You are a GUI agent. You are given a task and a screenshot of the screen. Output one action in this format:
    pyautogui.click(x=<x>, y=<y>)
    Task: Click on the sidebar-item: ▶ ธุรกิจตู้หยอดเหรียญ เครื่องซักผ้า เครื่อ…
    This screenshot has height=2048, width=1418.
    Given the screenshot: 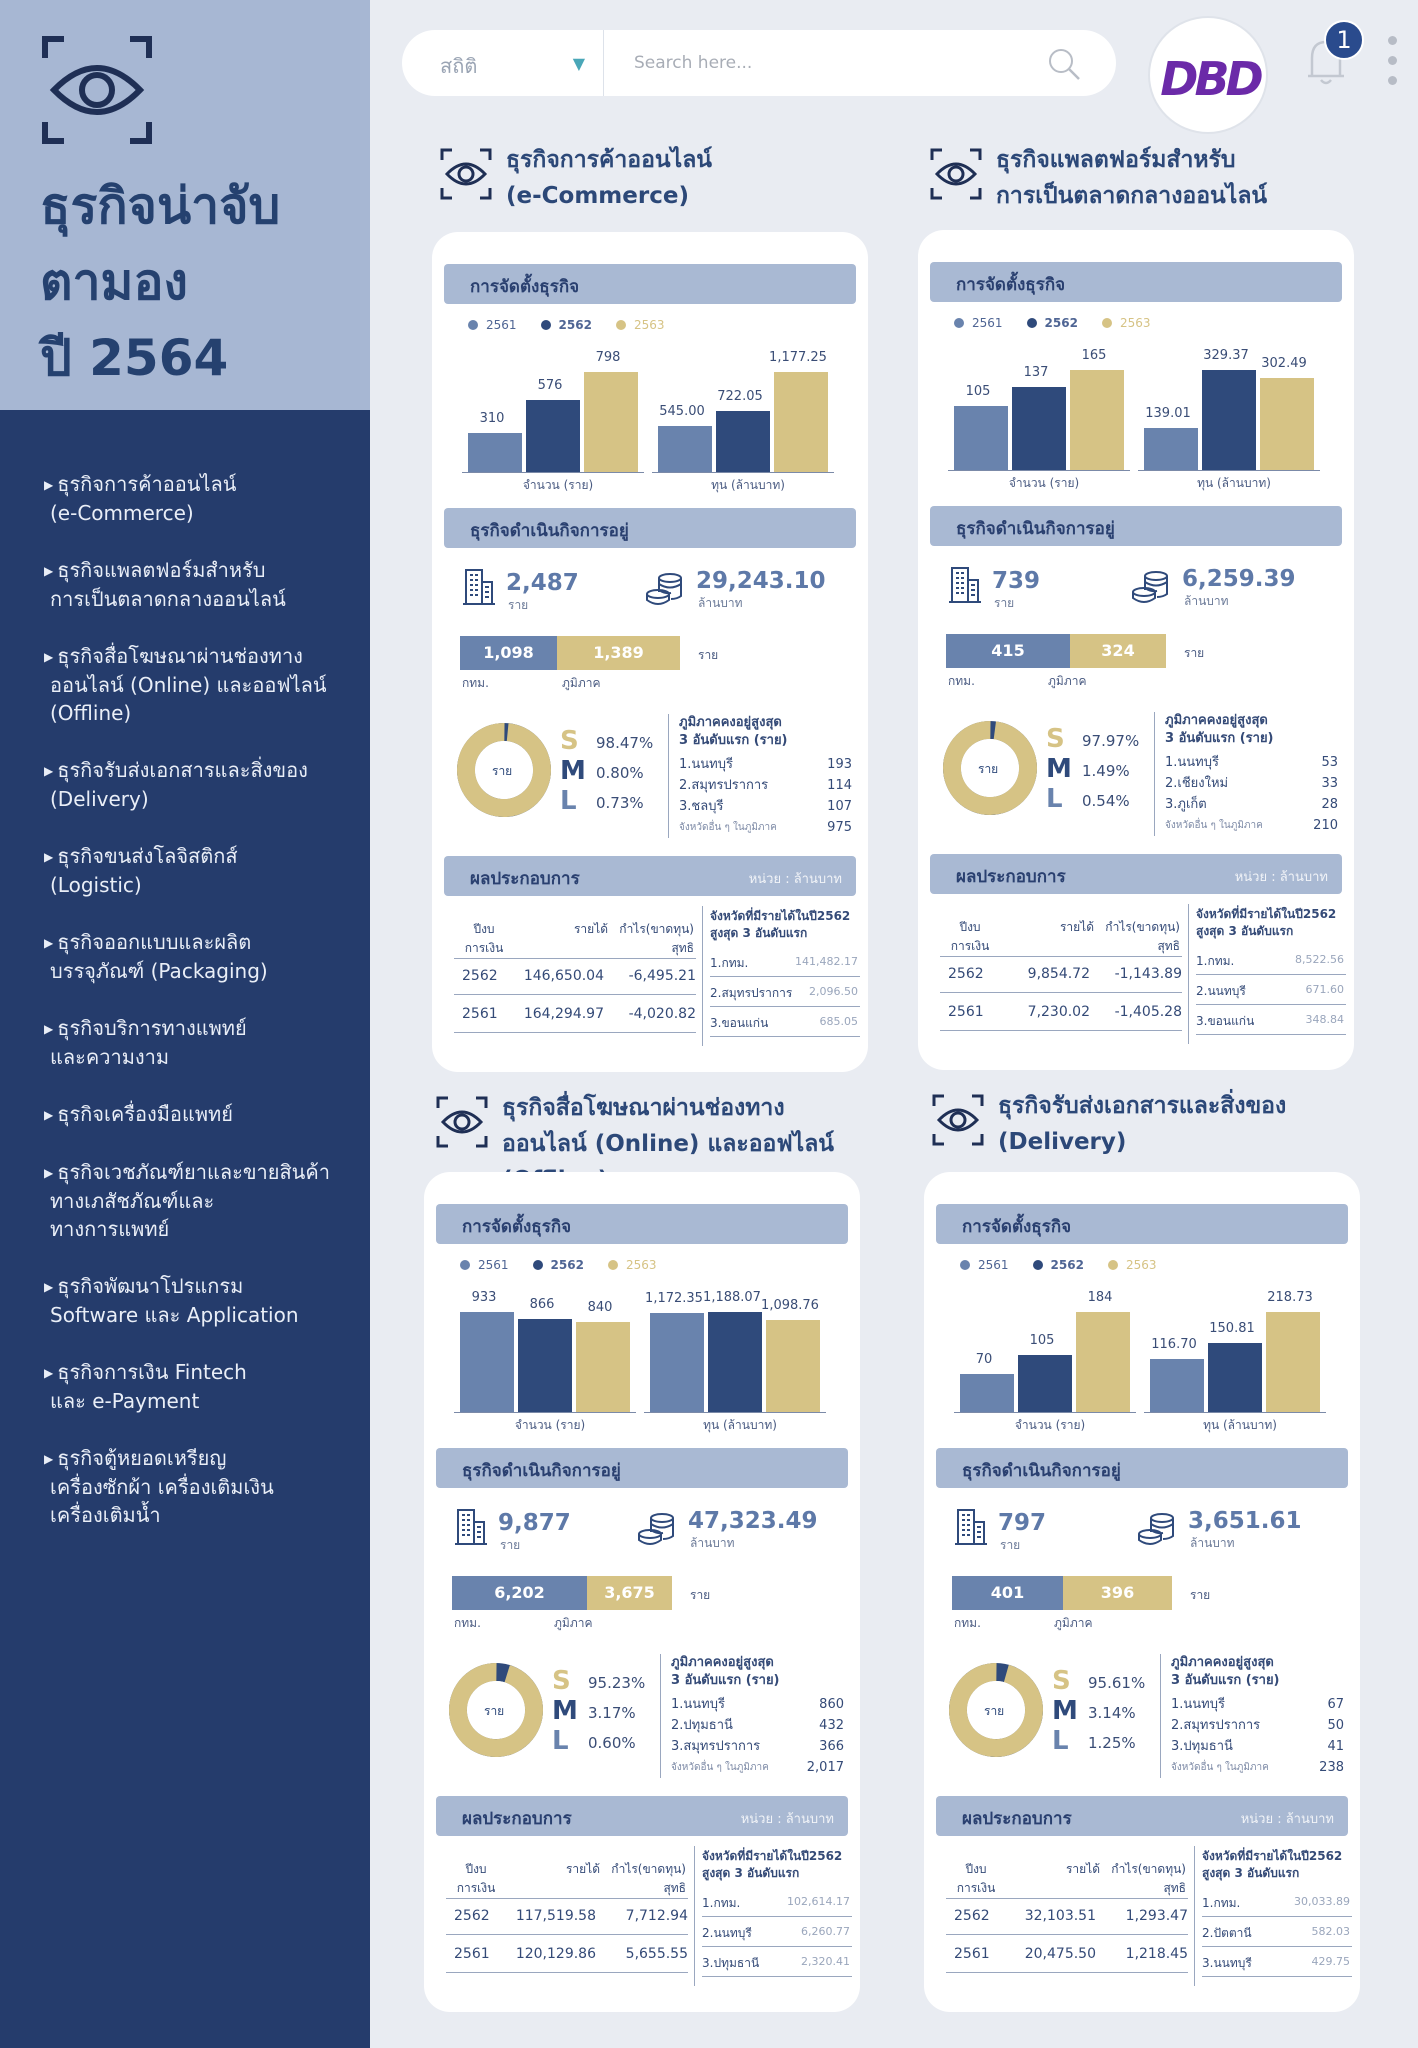 What is the action you would take?
    pyautogui.click(x=202, y=1486)
    